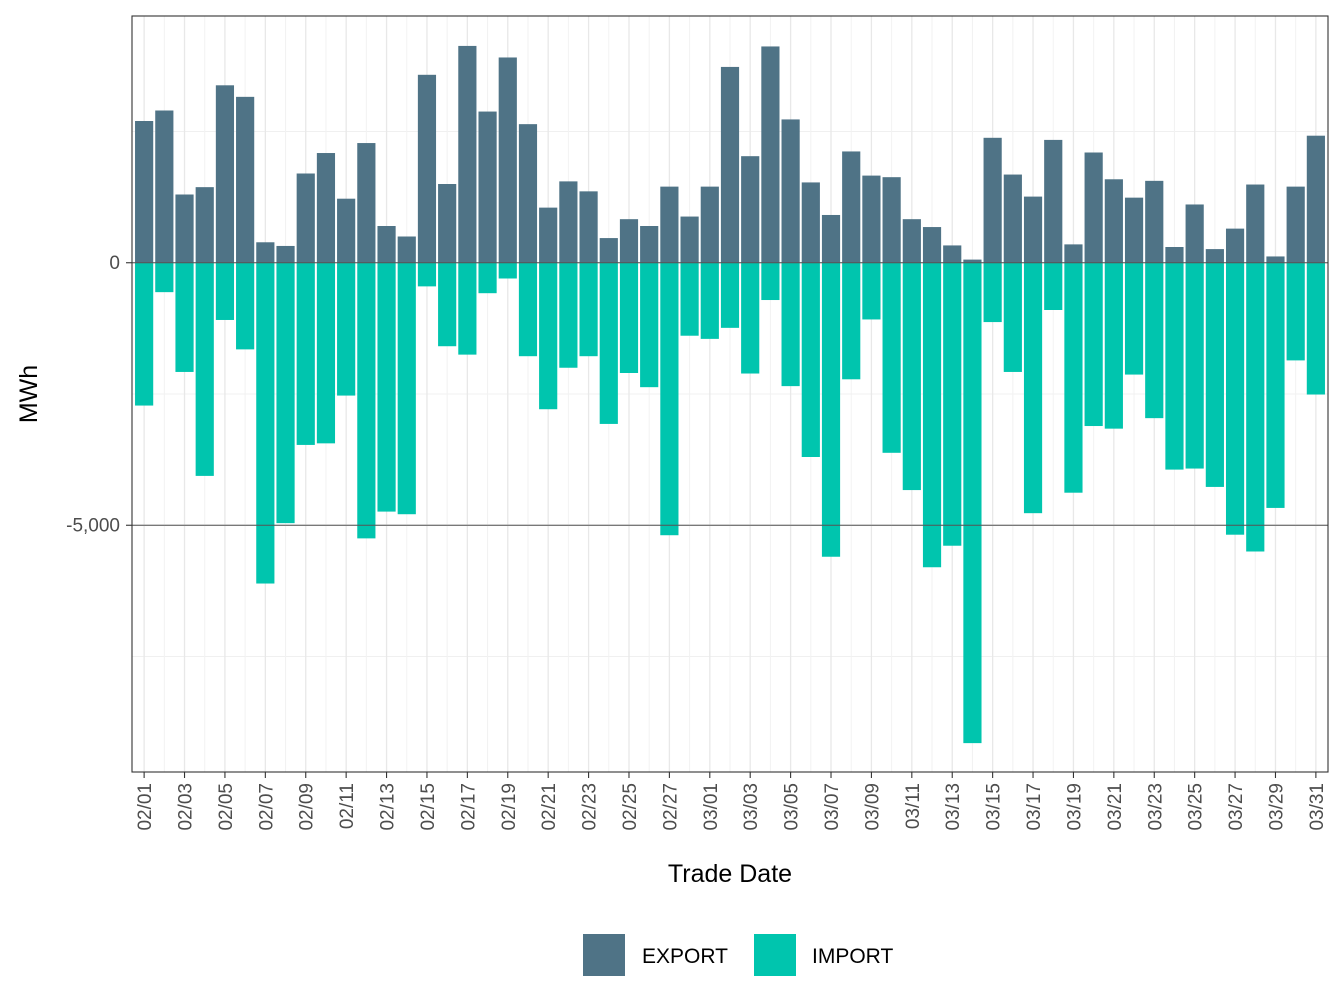 The image size is (1344, 1008). I want to click on x-tick-label: 02/17, so click(468, 807).